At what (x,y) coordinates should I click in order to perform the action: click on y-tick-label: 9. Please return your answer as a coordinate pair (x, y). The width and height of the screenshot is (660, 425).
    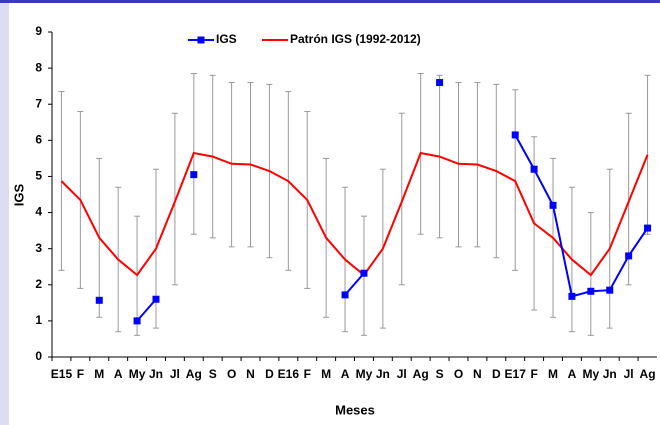
    Looking at the image, I should click on (38, 31).